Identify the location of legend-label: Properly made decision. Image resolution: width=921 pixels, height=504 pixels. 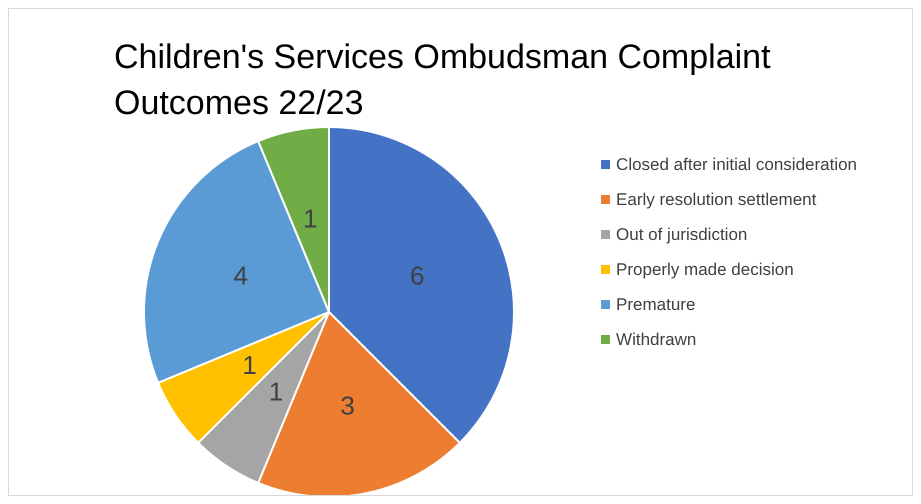
(705, 269).